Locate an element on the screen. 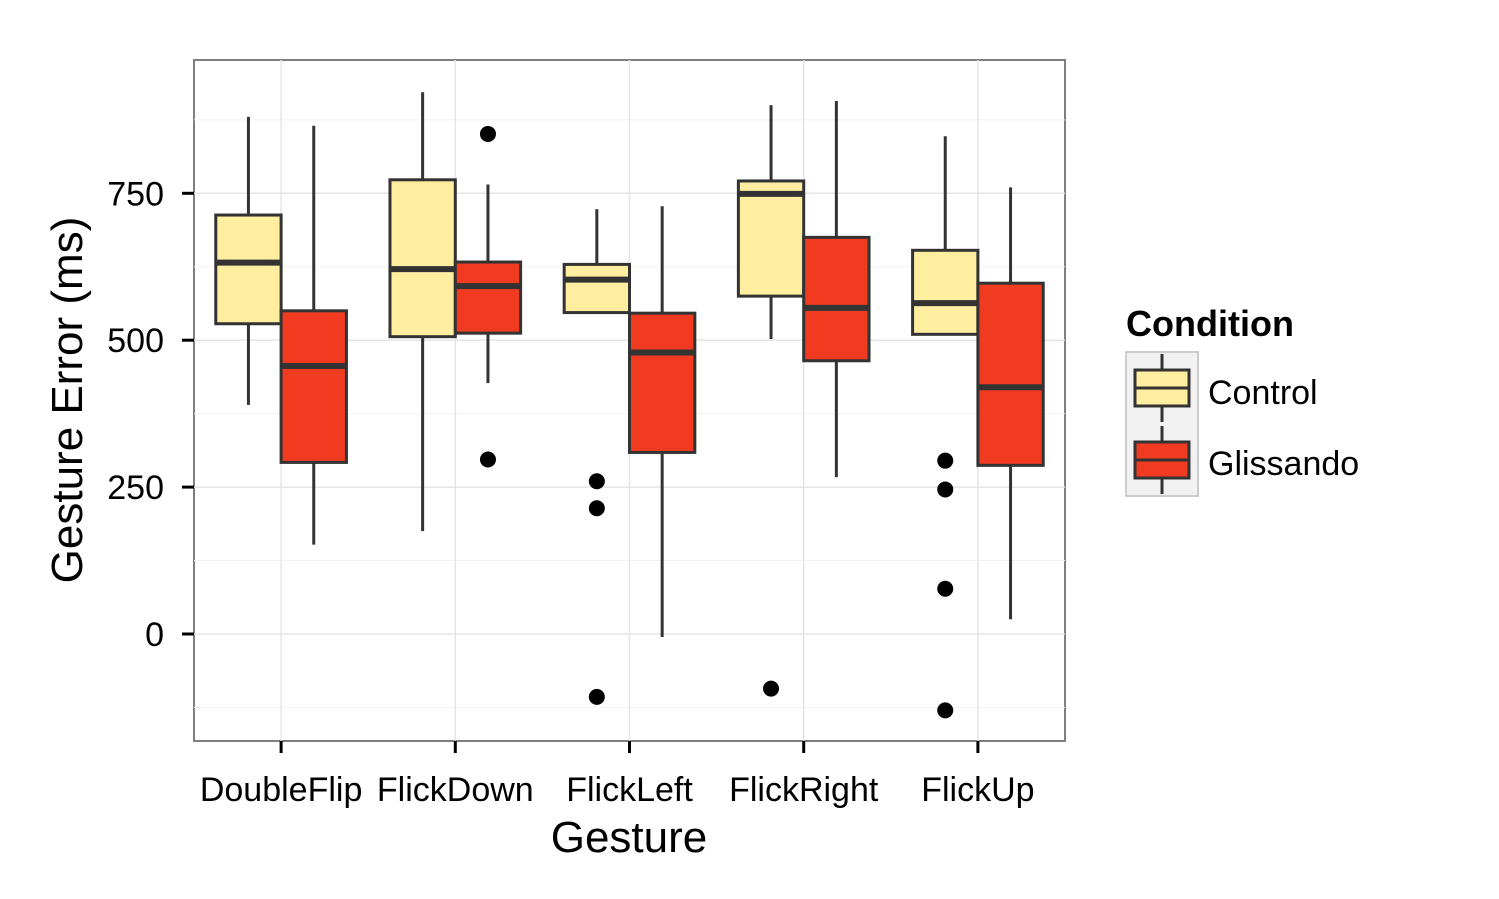  box-glissando-doubleflip is located at coordinates (313, 335).